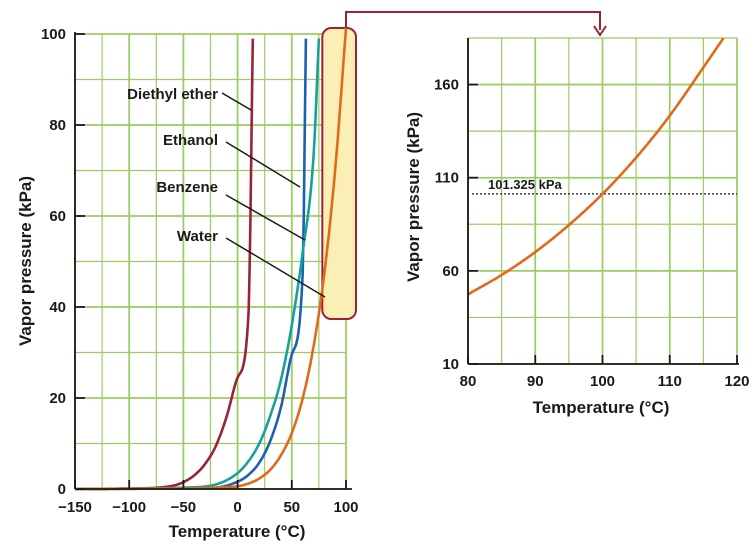  I want to click on zoom-highlight-region, so click(339, 173).